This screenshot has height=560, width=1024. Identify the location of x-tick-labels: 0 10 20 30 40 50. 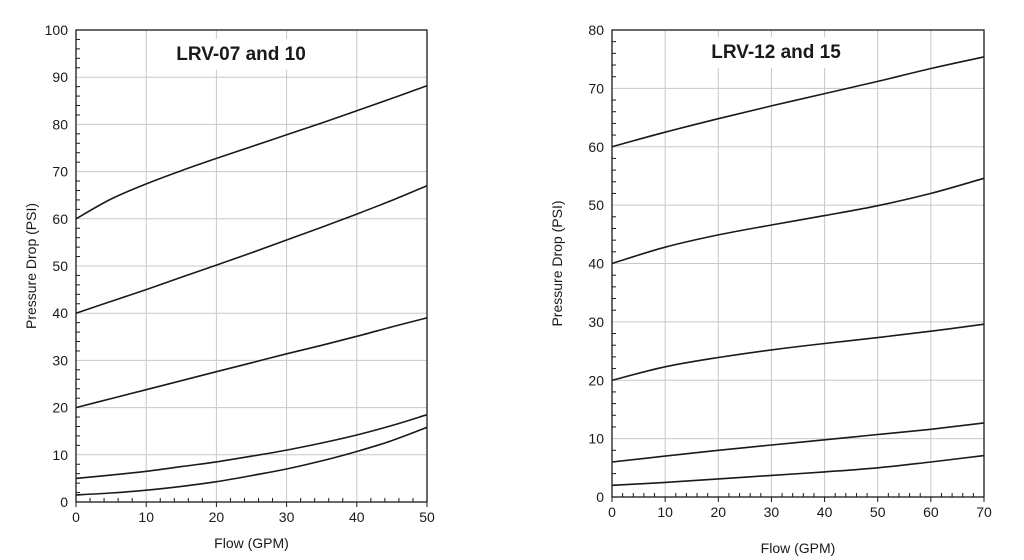
(253, 513).